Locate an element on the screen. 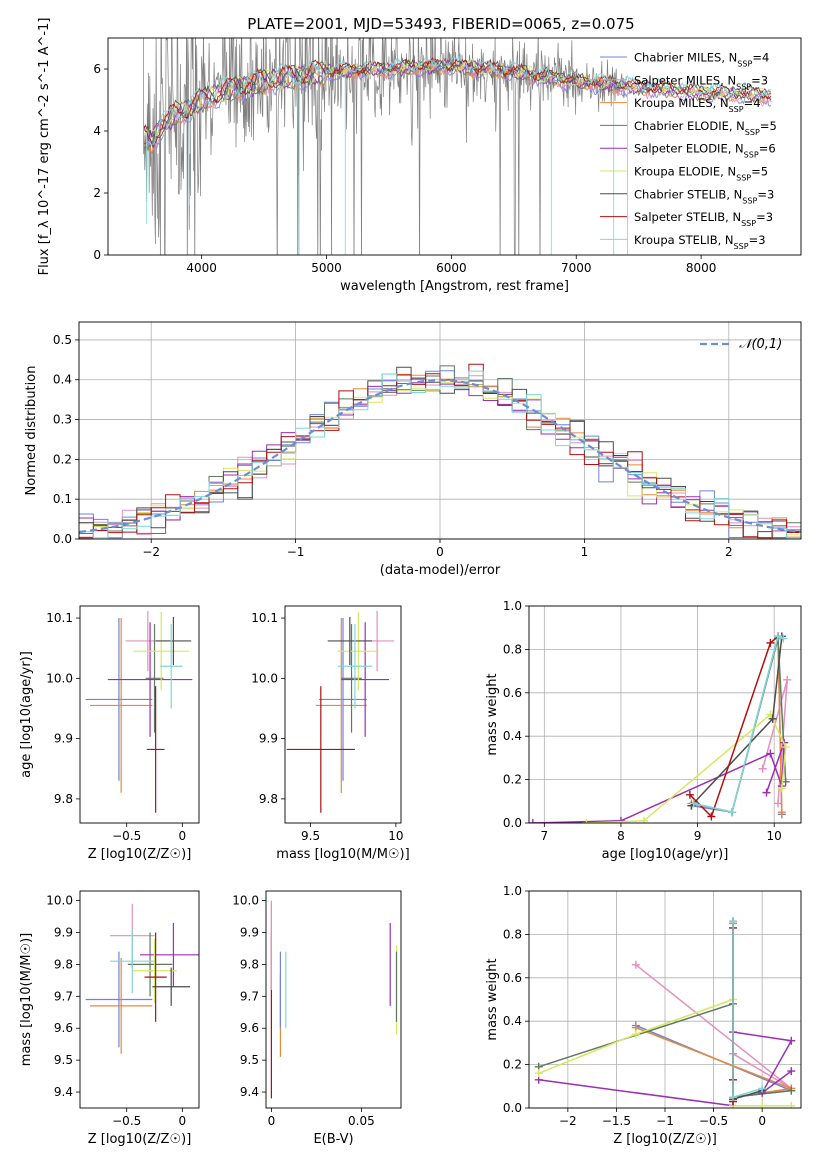 This screenshot has width=819, height=1170. y-axis-label: mass [log10(M/M☉)] is located at coordinates (26, 999).